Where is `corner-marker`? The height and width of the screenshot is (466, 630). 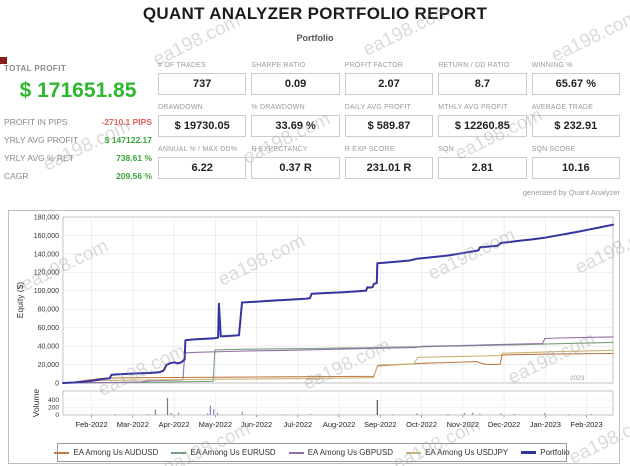
corner-marker is located at coordinates (3, 60).